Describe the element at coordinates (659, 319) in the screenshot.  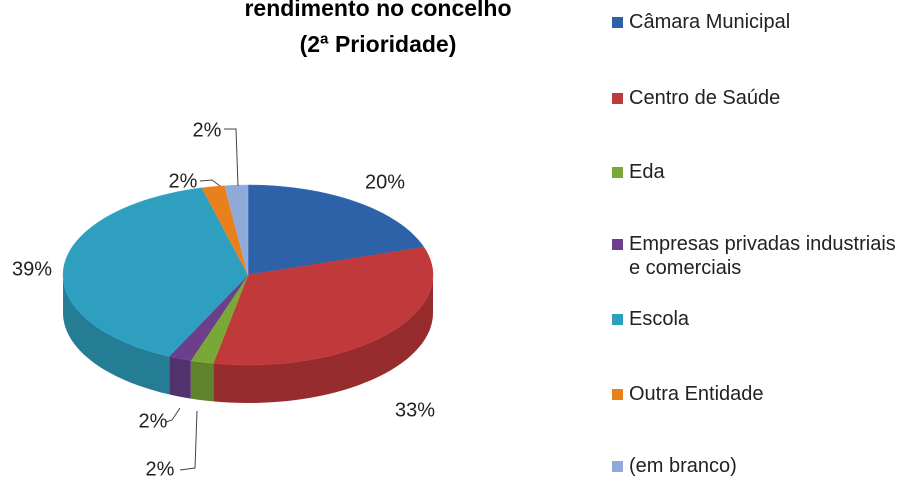
I see `legend-label: Escola` at that location.